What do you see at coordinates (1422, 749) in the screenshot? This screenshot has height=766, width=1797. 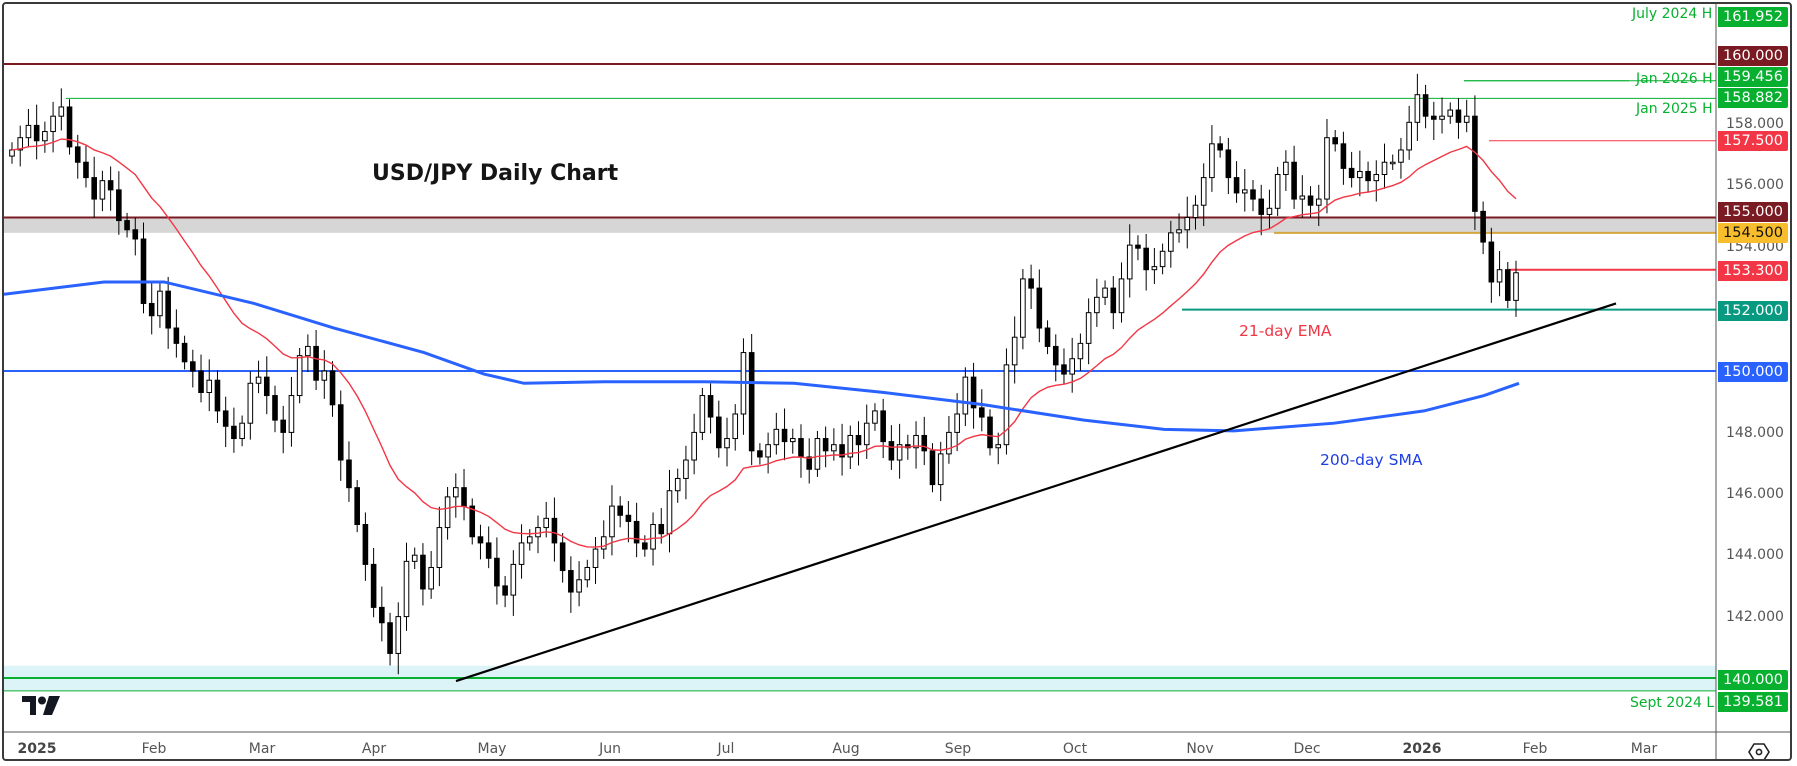 I see `x-axis-label: 2026` at bounding box center [1422, 749].